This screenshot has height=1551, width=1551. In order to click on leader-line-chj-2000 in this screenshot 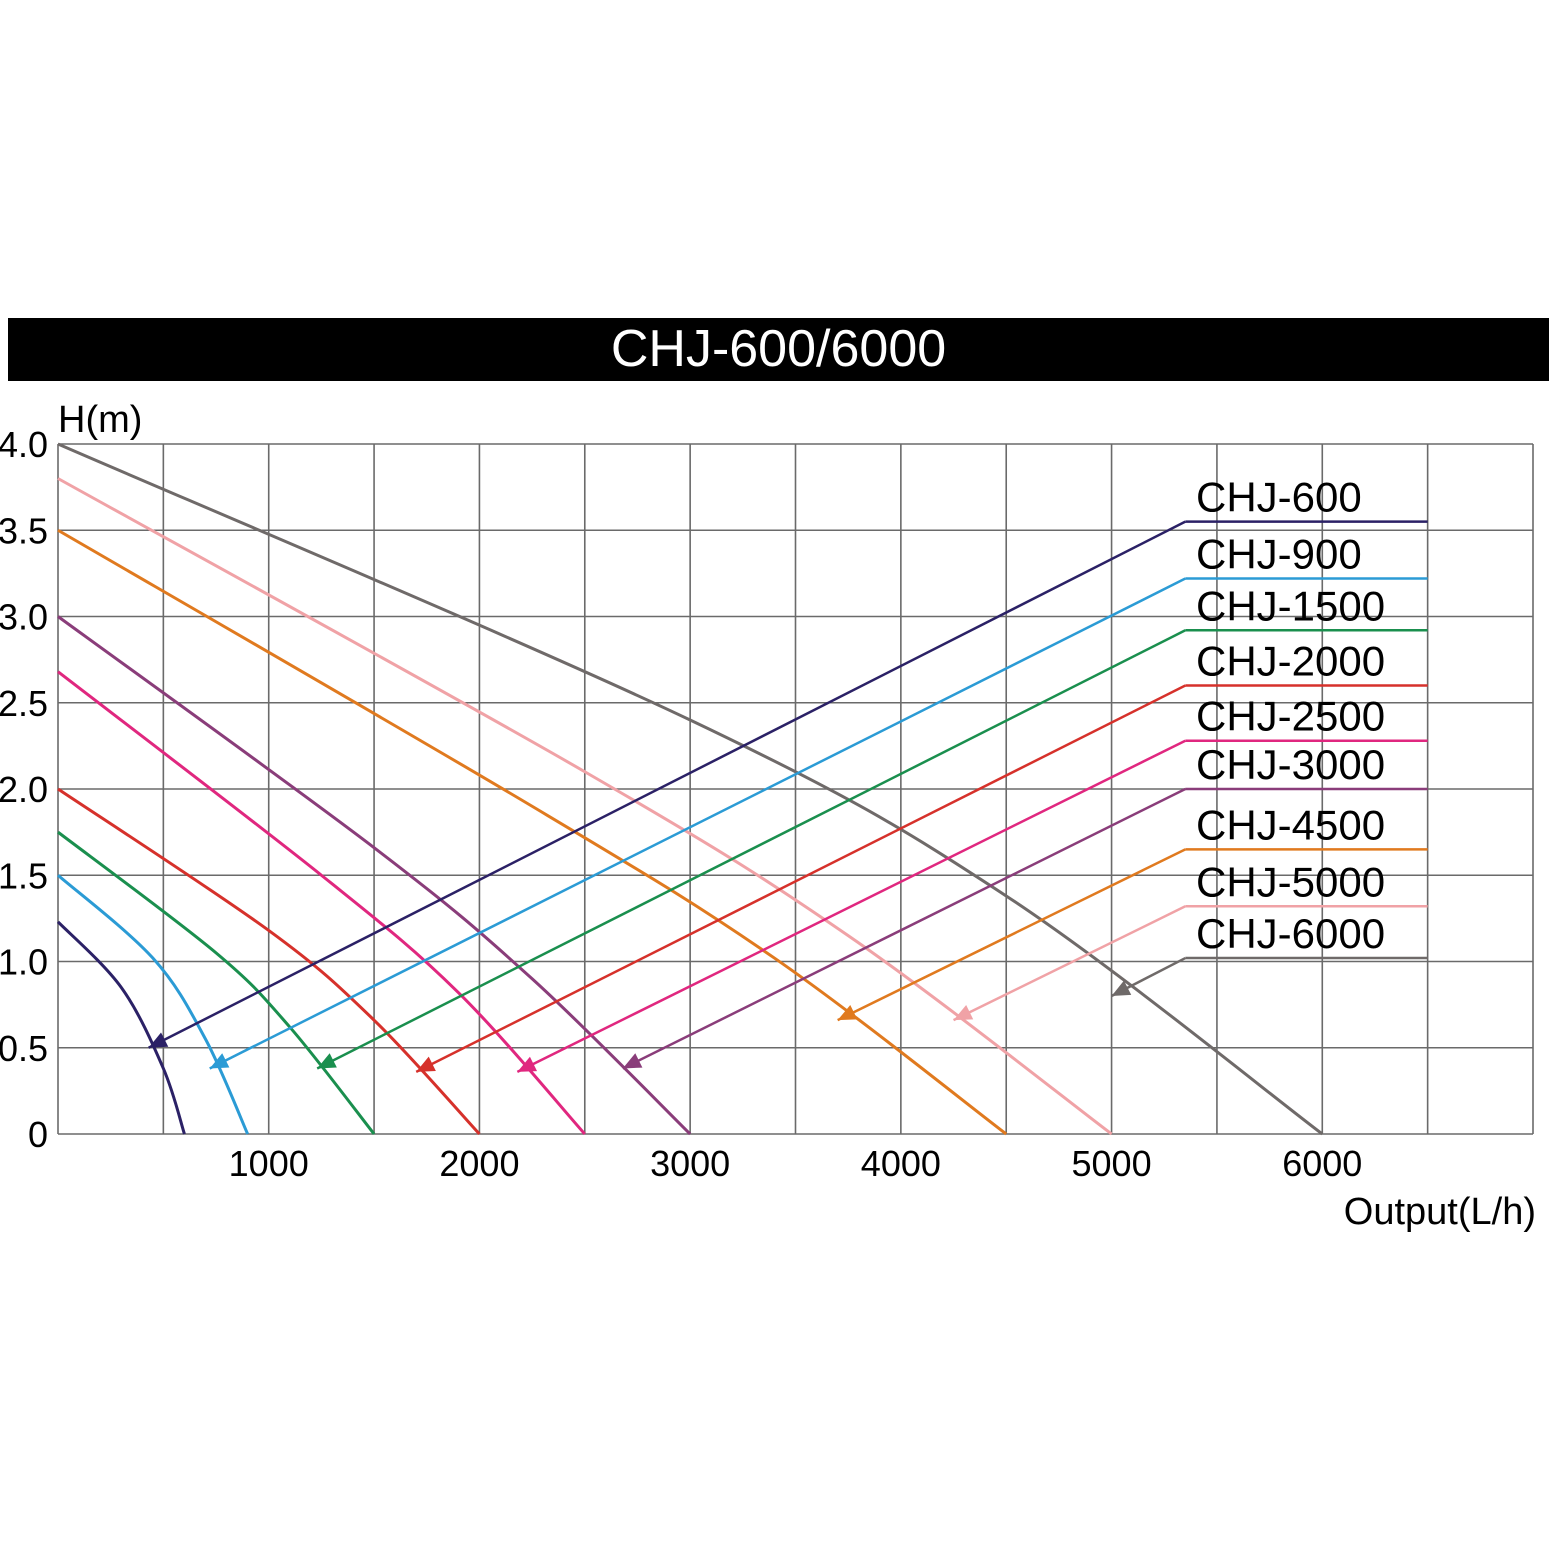, I will do `click(800, 879)`.